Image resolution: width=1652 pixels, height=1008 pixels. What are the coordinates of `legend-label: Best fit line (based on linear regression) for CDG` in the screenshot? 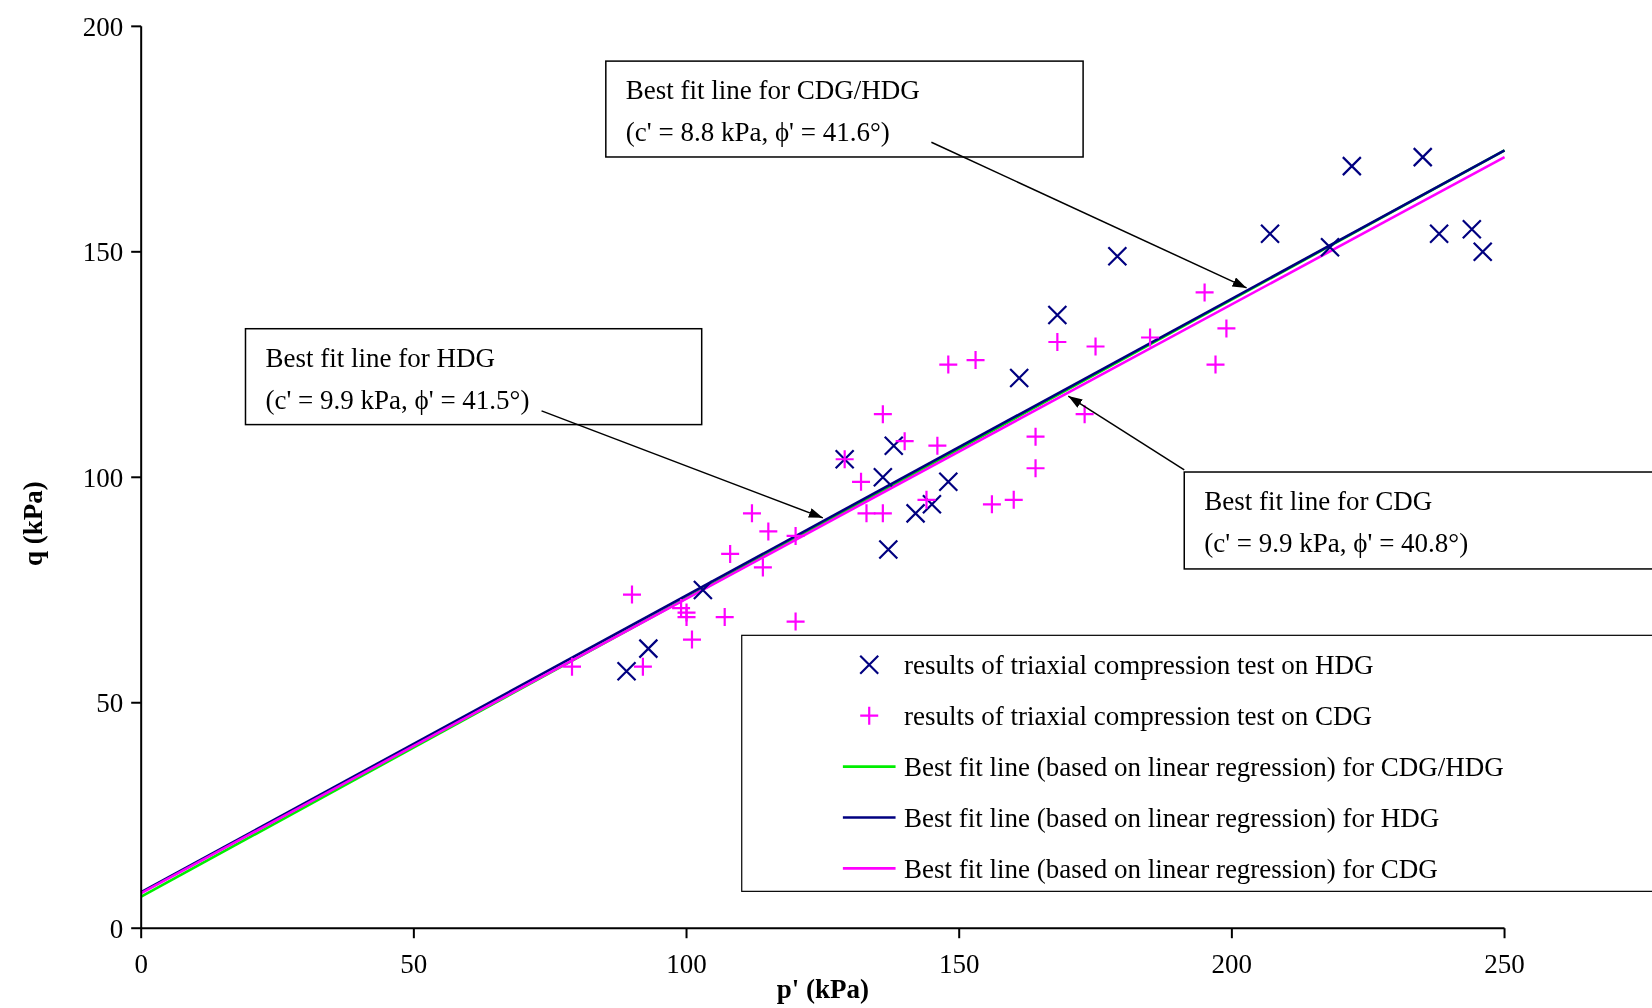 It's located at (1170, 868).